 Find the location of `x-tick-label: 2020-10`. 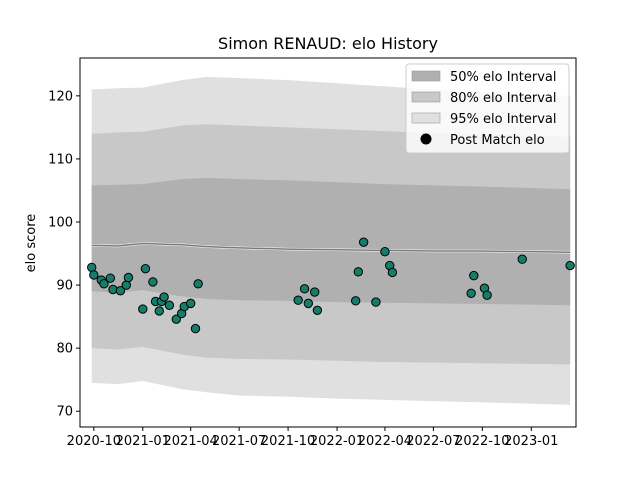

x-tick-label: 2020-10 is located at coordinates (94, 441).